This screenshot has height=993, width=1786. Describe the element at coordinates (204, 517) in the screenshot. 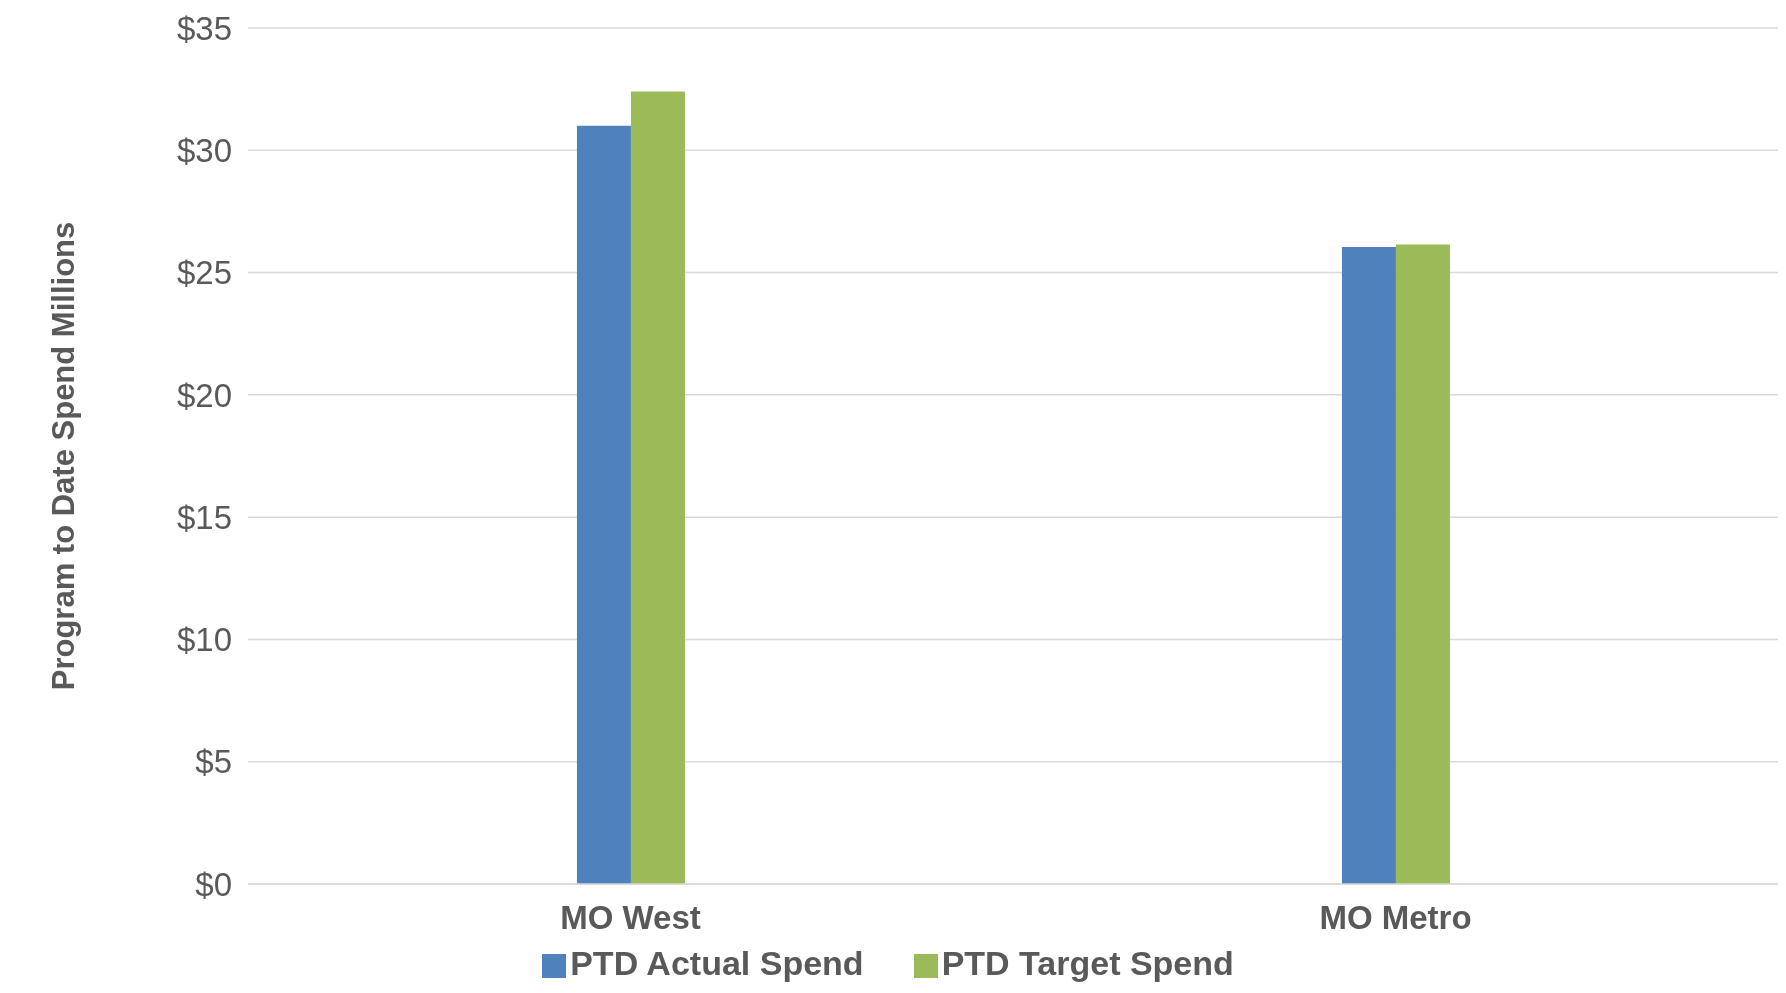

I see `y-tick-label: $15` at that location.